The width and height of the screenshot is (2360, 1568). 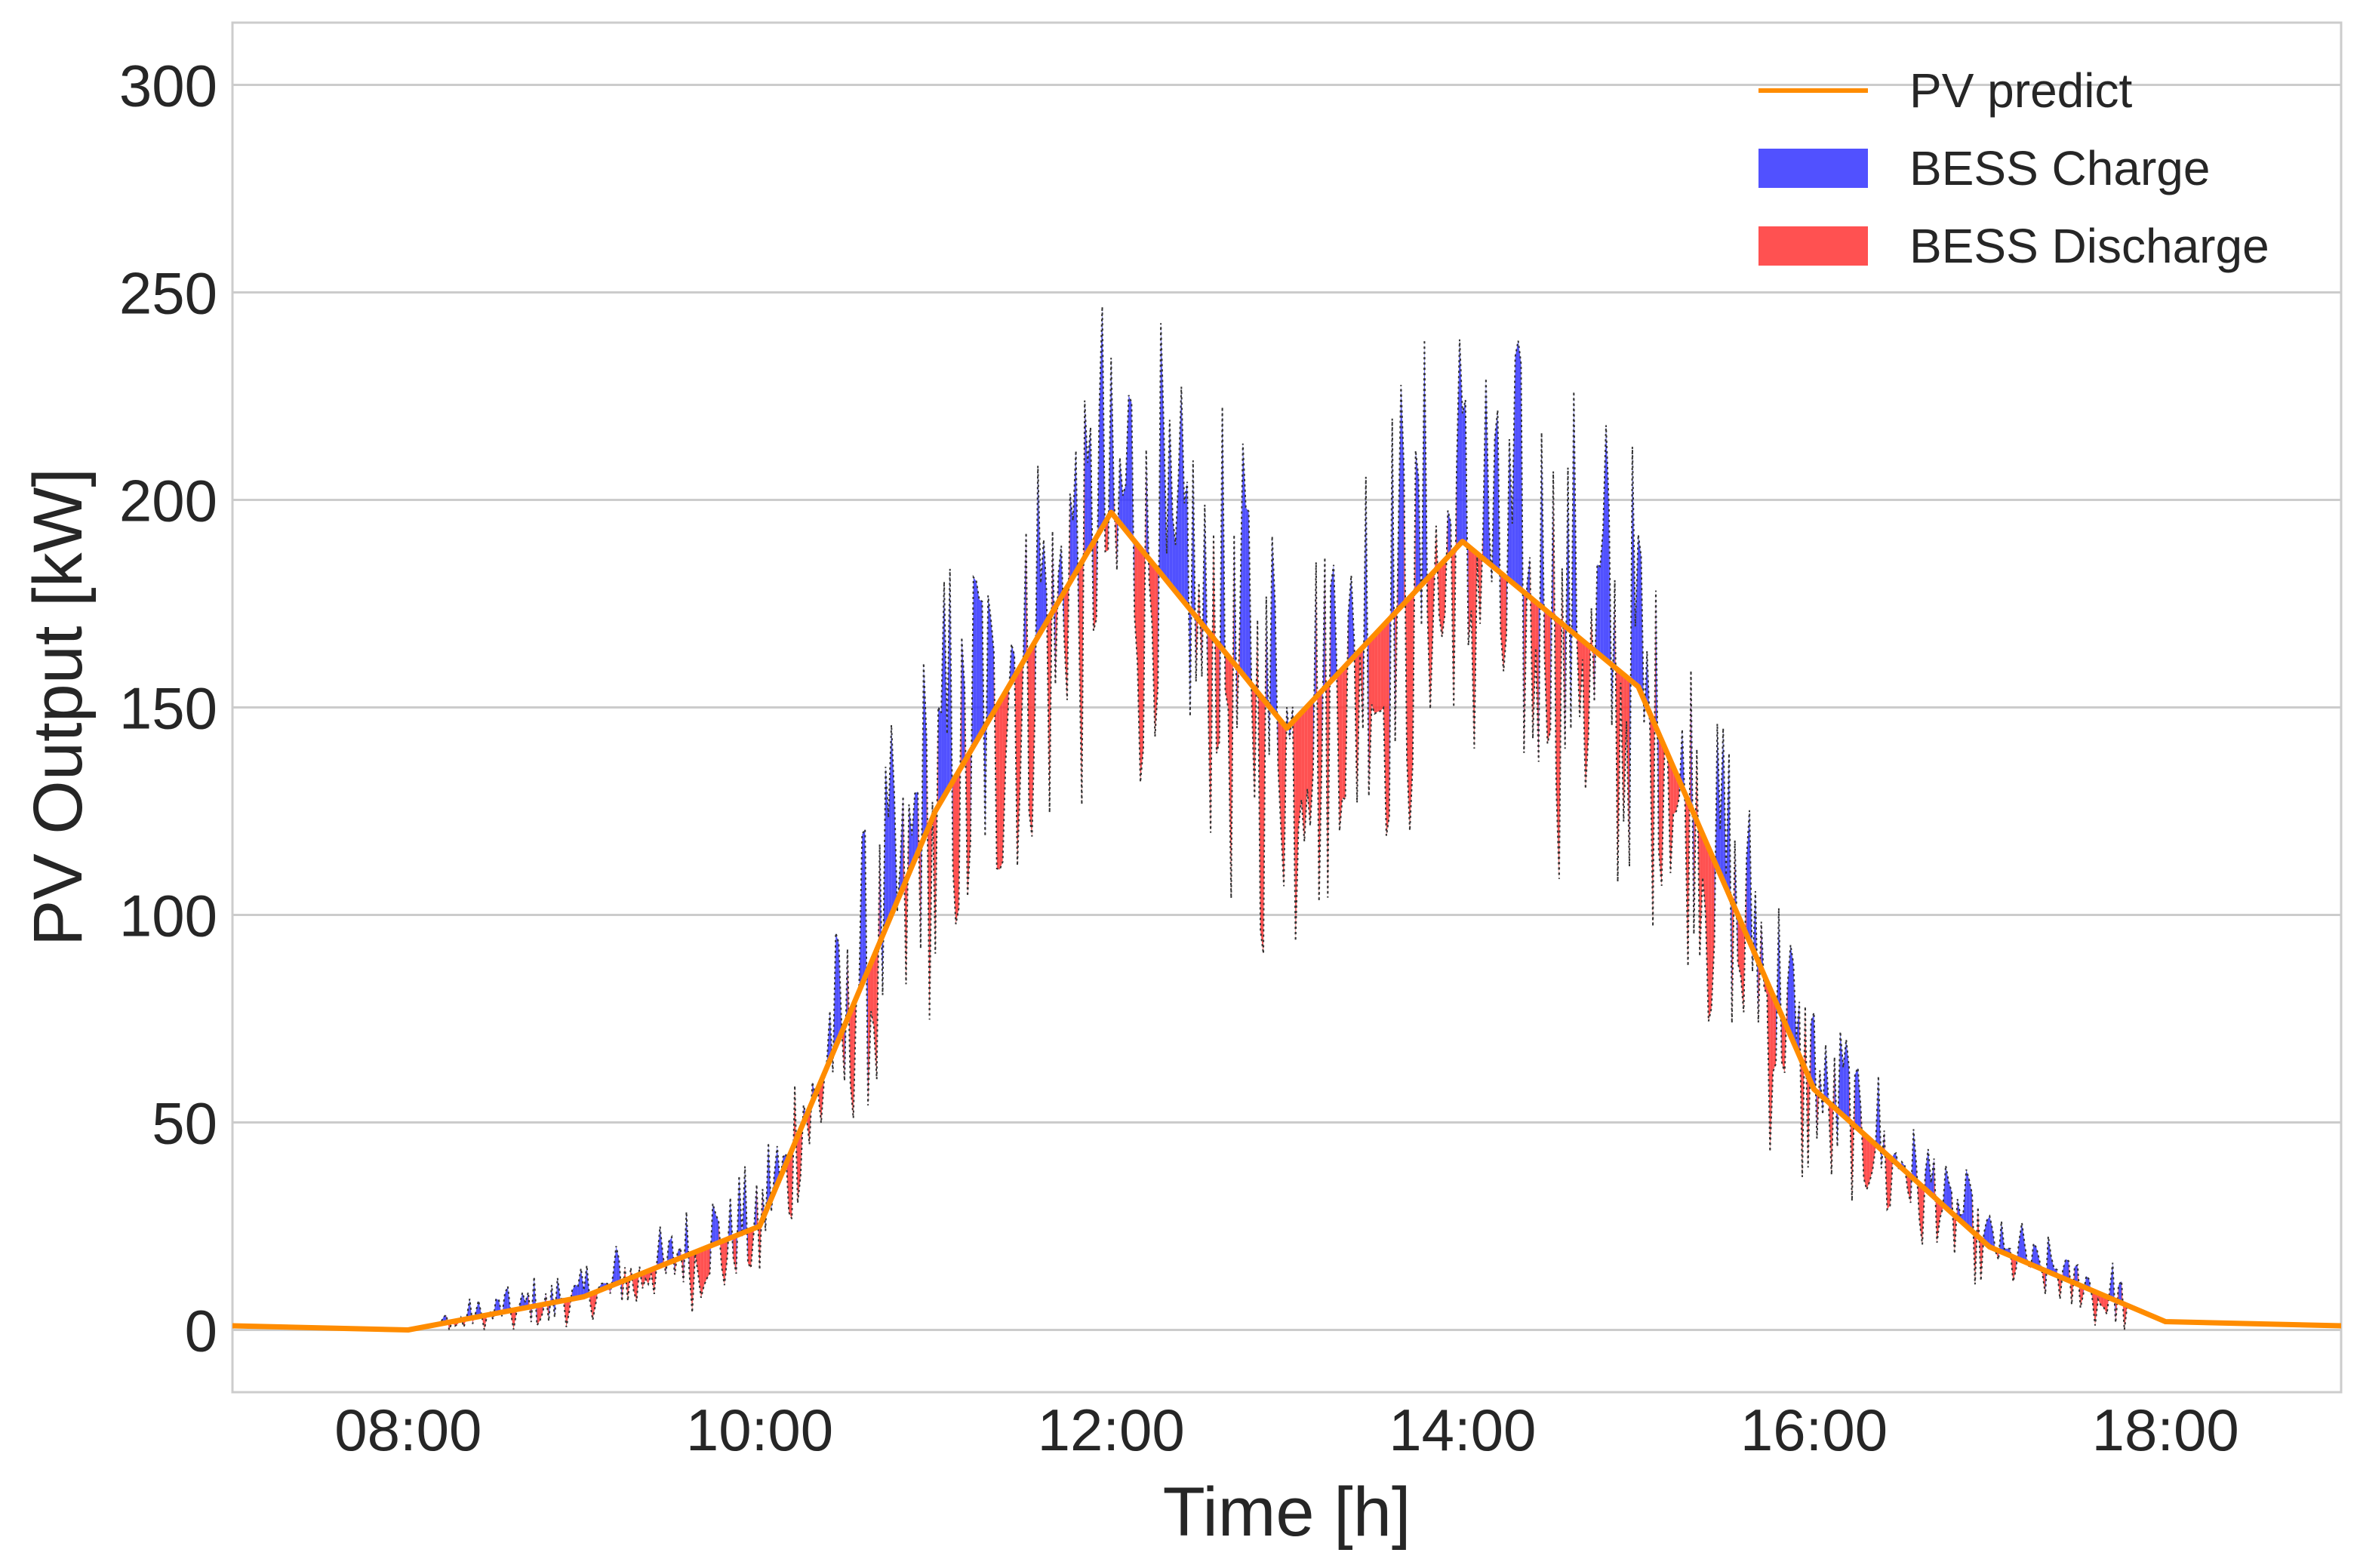 I want to click on y-tick-label: 250, so click(x=168, y=293).